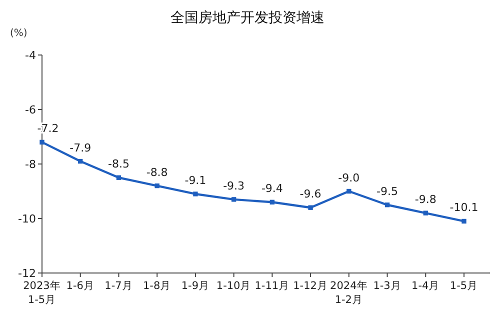 Image resolution: width=495 pixels, height=321 pixels. Describe the element at coordinates (247, 18) in the screenshot. I see `chart-title: 全国房地产开发投资增速` at that location.